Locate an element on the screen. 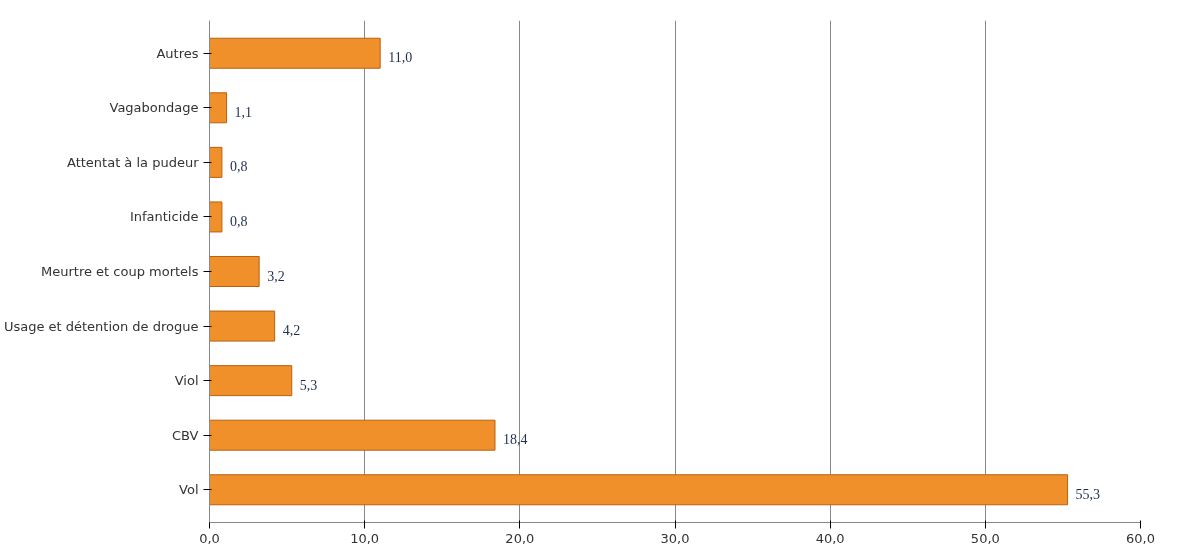 The height and width of the screenshot is (556, 1192). data-label: 18,4 is located at coordinates (515, 440).